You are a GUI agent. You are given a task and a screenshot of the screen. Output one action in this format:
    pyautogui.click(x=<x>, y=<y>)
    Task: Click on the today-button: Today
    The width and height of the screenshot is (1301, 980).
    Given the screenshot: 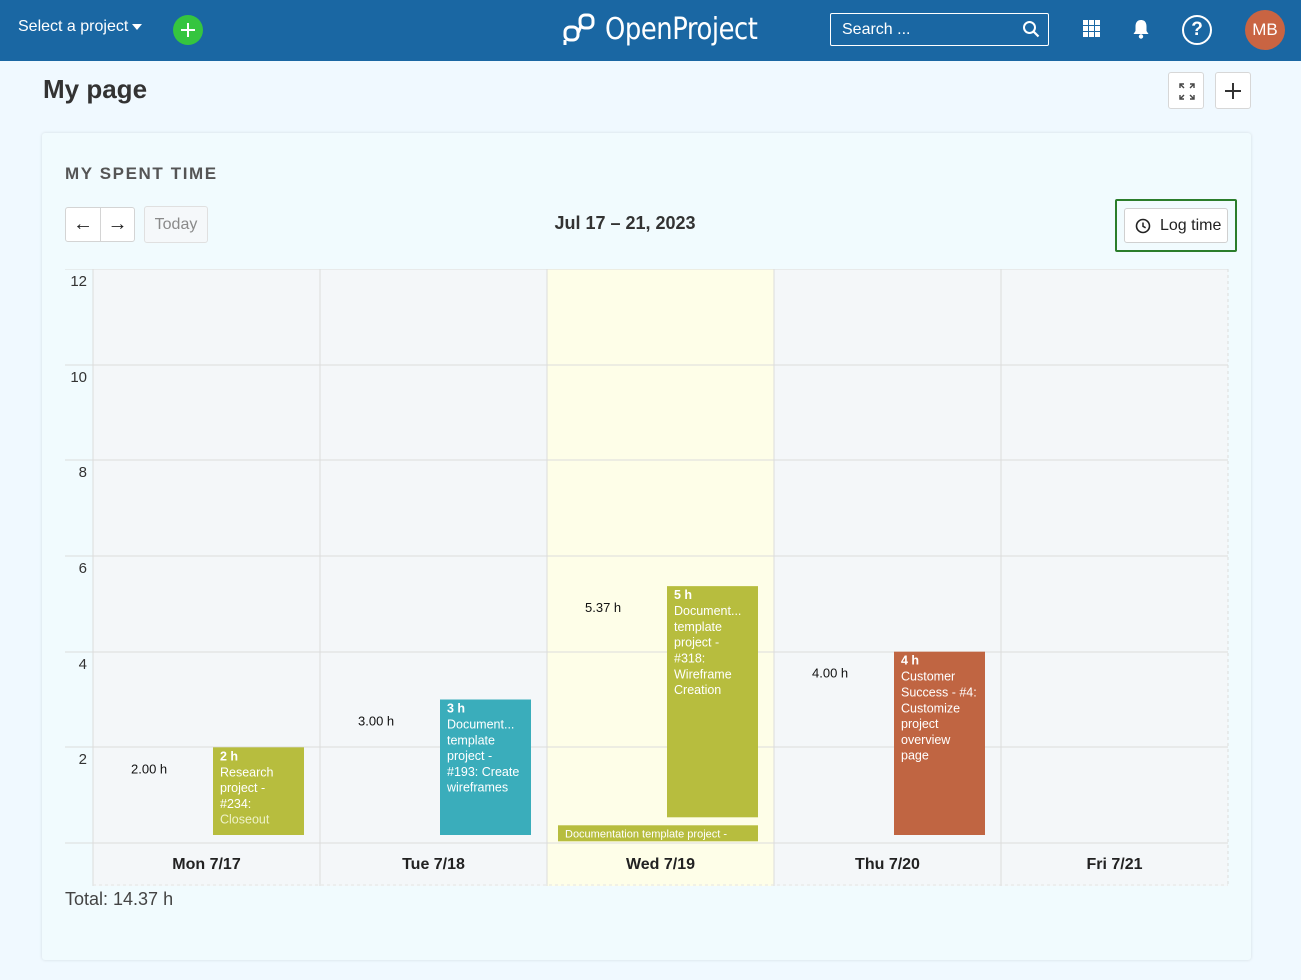 What is the action you would take?
    pyautogui.click(x=176, y=224)
    